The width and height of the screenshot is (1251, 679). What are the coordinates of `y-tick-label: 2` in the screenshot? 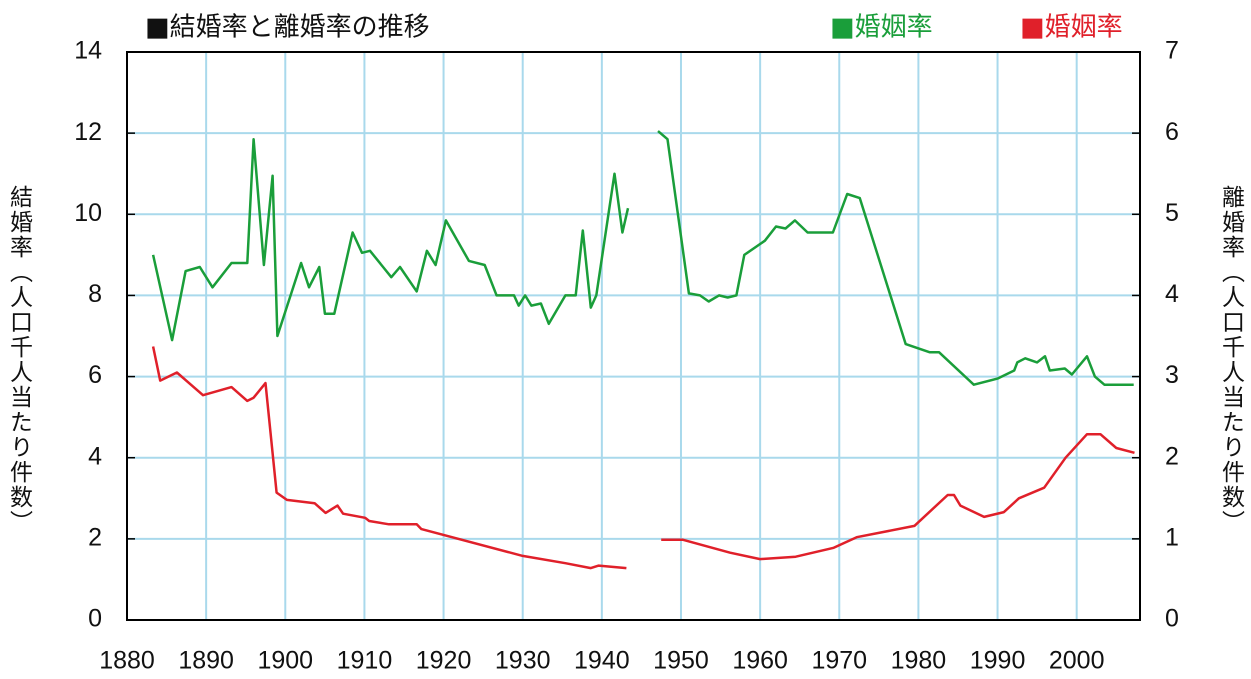 It's located at (95, 537).